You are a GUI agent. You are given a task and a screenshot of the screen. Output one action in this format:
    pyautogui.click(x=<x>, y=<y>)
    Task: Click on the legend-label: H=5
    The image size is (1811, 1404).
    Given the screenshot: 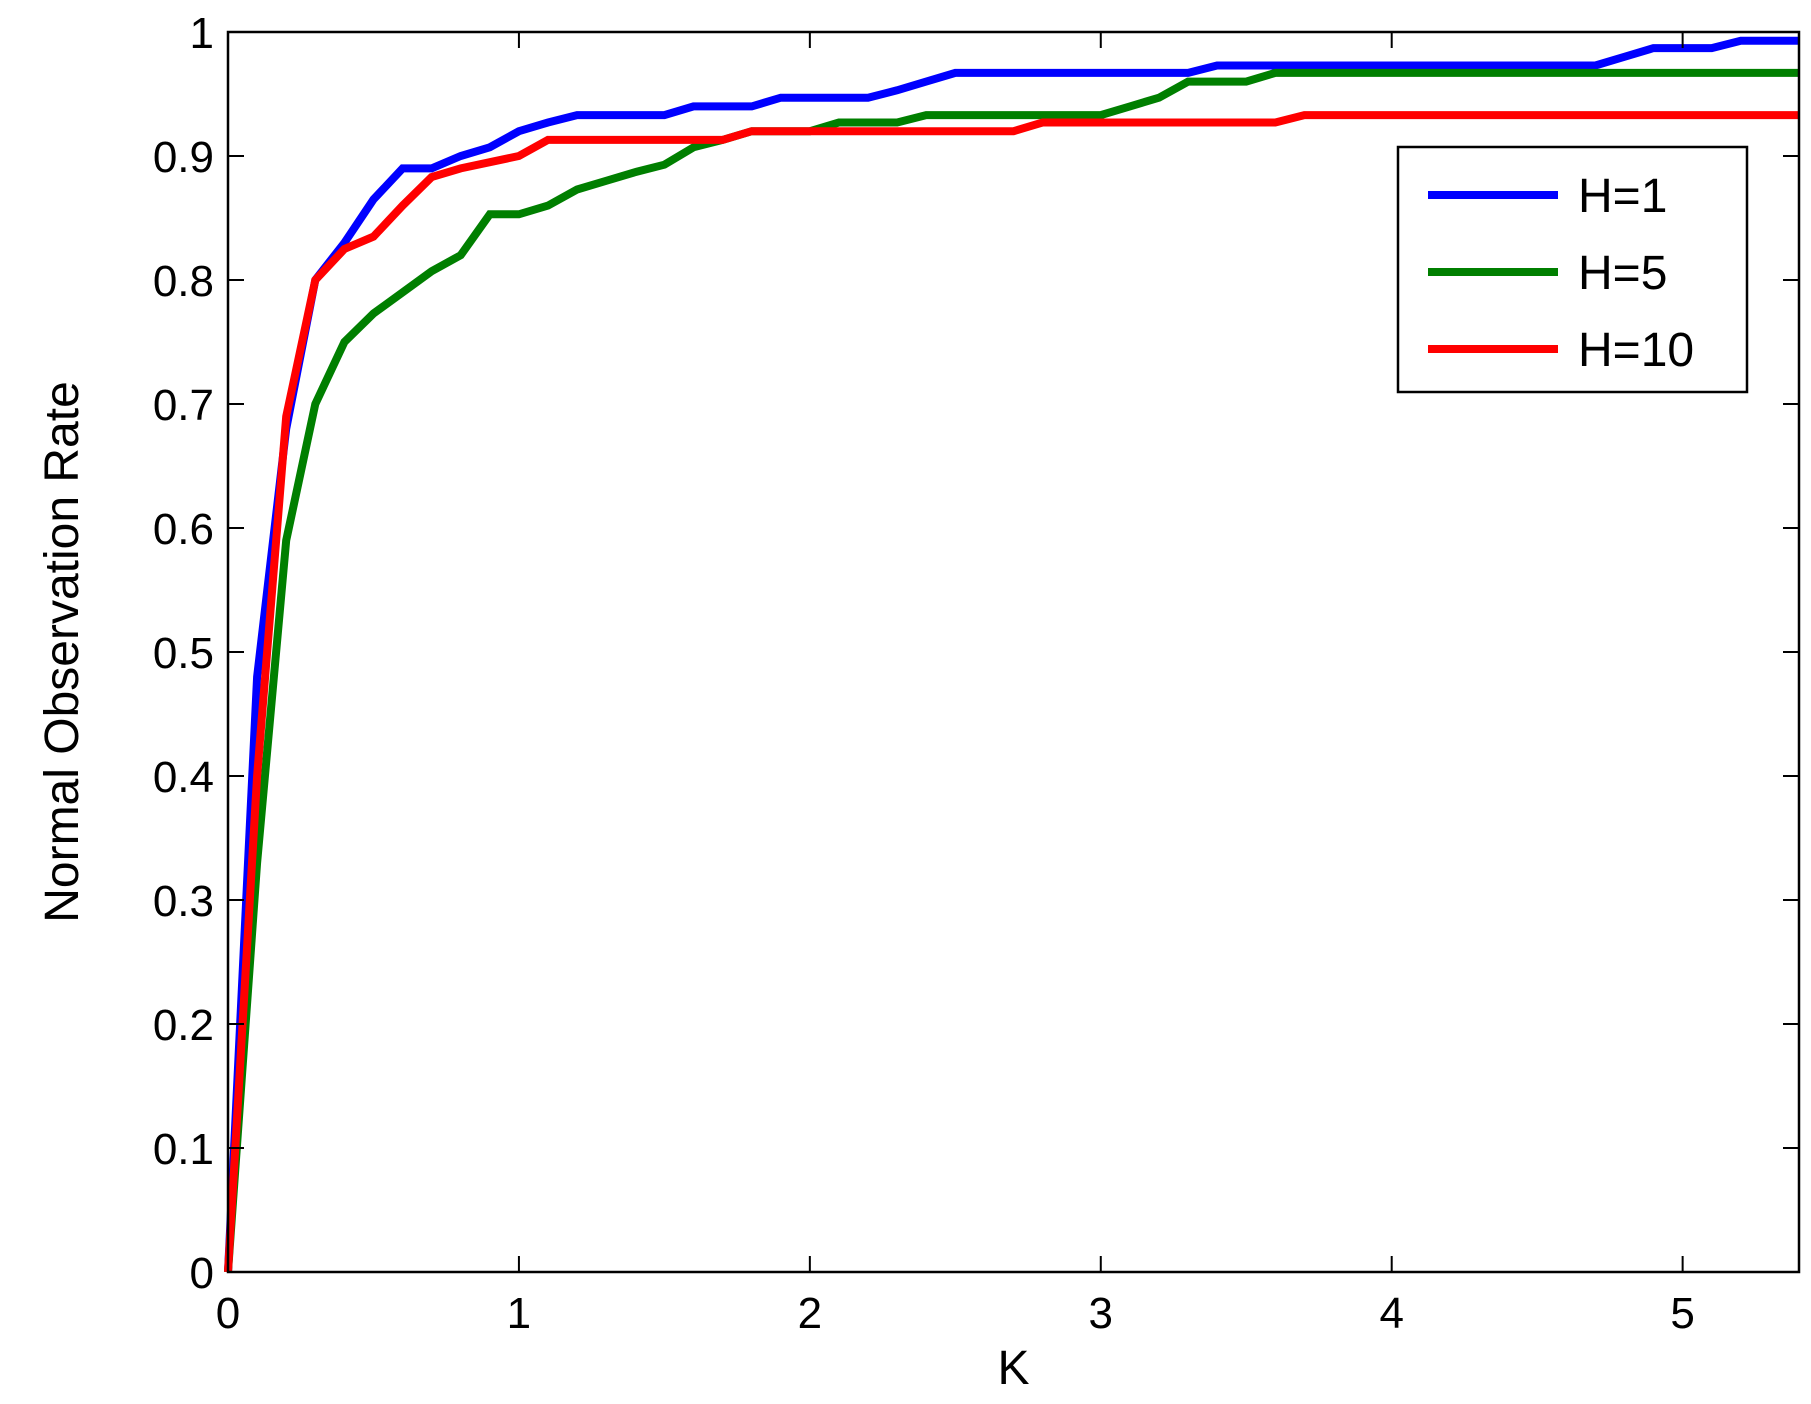 What is the action you would take?
    pyautogui.click(x=1622, y=273)
    